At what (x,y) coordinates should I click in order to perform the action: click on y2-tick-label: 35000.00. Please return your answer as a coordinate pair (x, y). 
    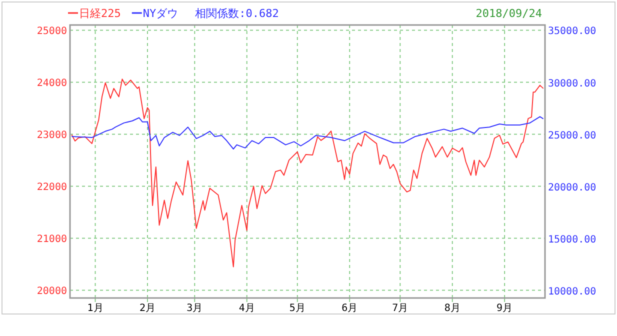
    Looking at the image, I should click on (572, 32).